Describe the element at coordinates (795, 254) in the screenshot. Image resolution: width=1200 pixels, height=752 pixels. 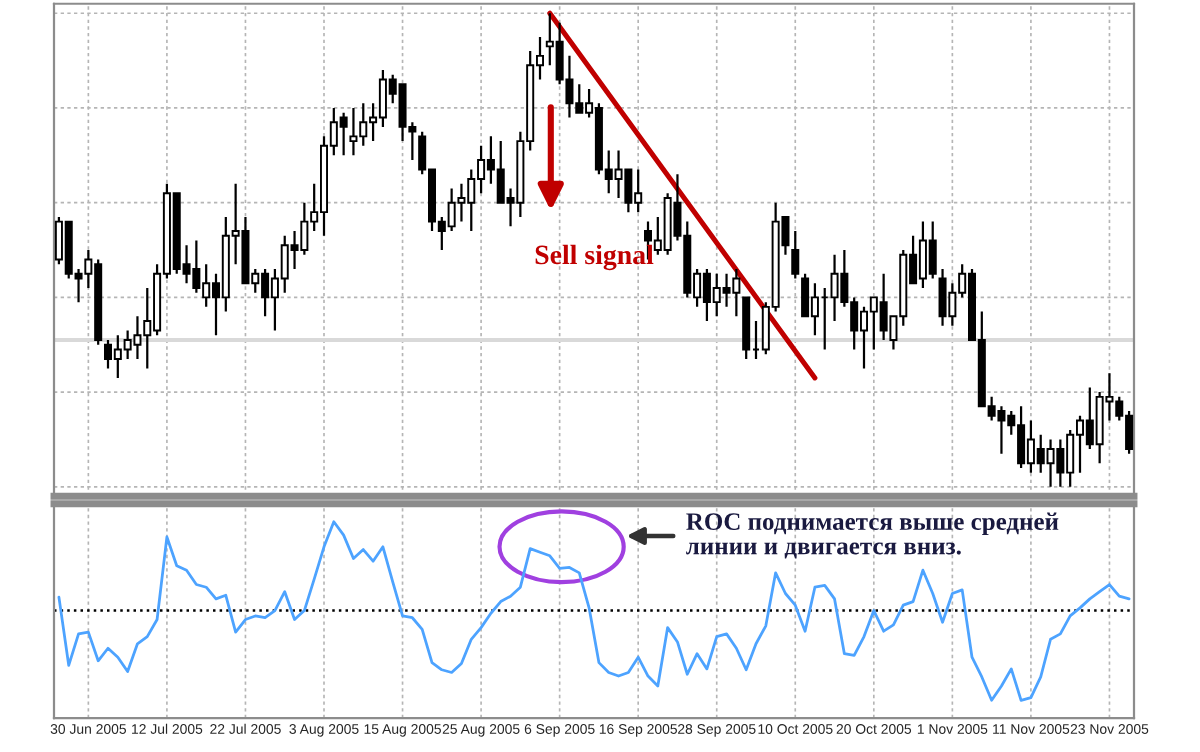
I see `candlestick` at that location.